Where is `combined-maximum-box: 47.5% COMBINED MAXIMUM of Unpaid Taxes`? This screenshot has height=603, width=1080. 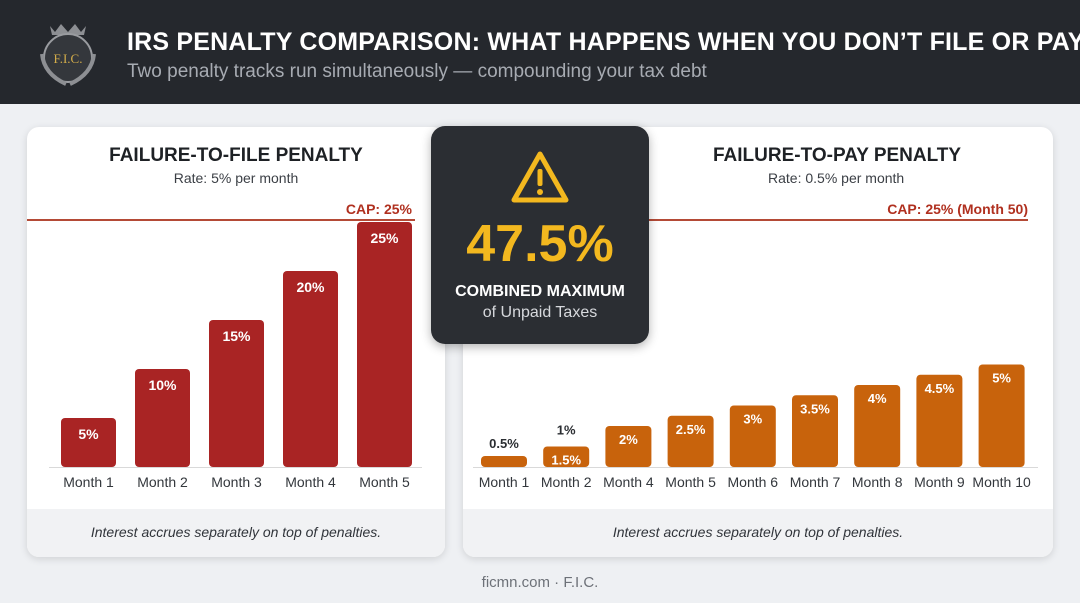
combined-maximum-box: 47.5% COMBINED MAXIMUM of Unpaid Taxes is located at coordinates (540, 235).